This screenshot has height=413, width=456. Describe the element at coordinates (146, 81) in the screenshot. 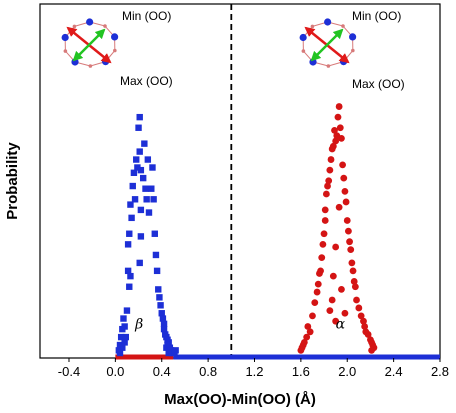

I see `inset-left-max-label: Max (OO)` at that location.